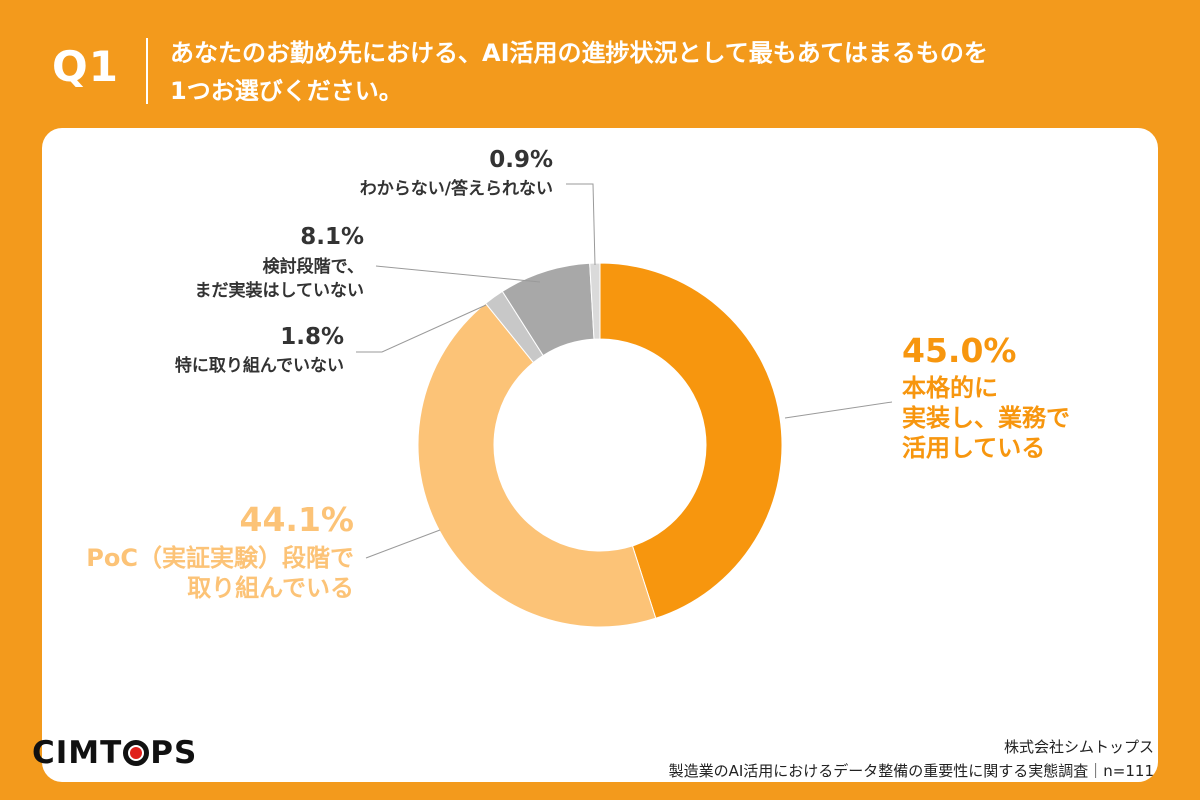  Describe the element at coordinates (1078, 747) in the screenshot. I see `footer-company: 株式会社シムトップス` at that location.